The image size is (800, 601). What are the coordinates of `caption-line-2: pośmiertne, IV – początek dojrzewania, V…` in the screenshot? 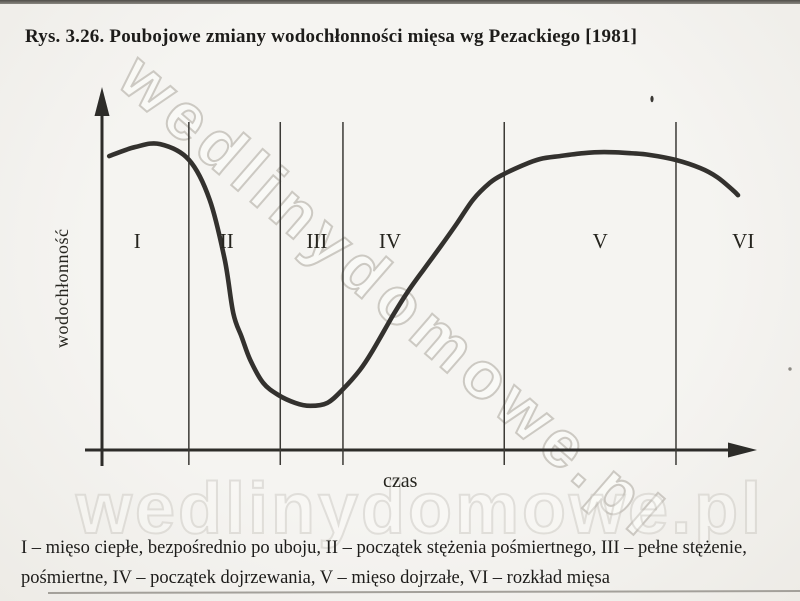 It's located at (315, 578).